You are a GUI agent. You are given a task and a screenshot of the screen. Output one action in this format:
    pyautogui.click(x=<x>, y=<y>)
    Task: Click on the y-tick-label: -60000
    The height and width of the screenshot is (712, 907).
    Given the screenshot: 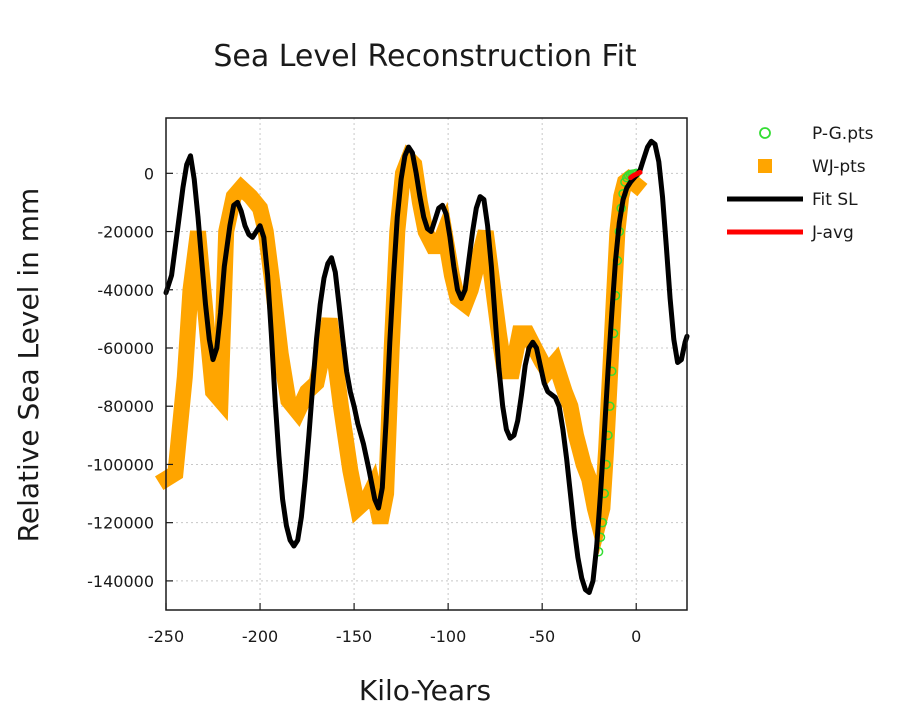 What is the action you would take?
    pyautogui.click(x=125, y=348)
    